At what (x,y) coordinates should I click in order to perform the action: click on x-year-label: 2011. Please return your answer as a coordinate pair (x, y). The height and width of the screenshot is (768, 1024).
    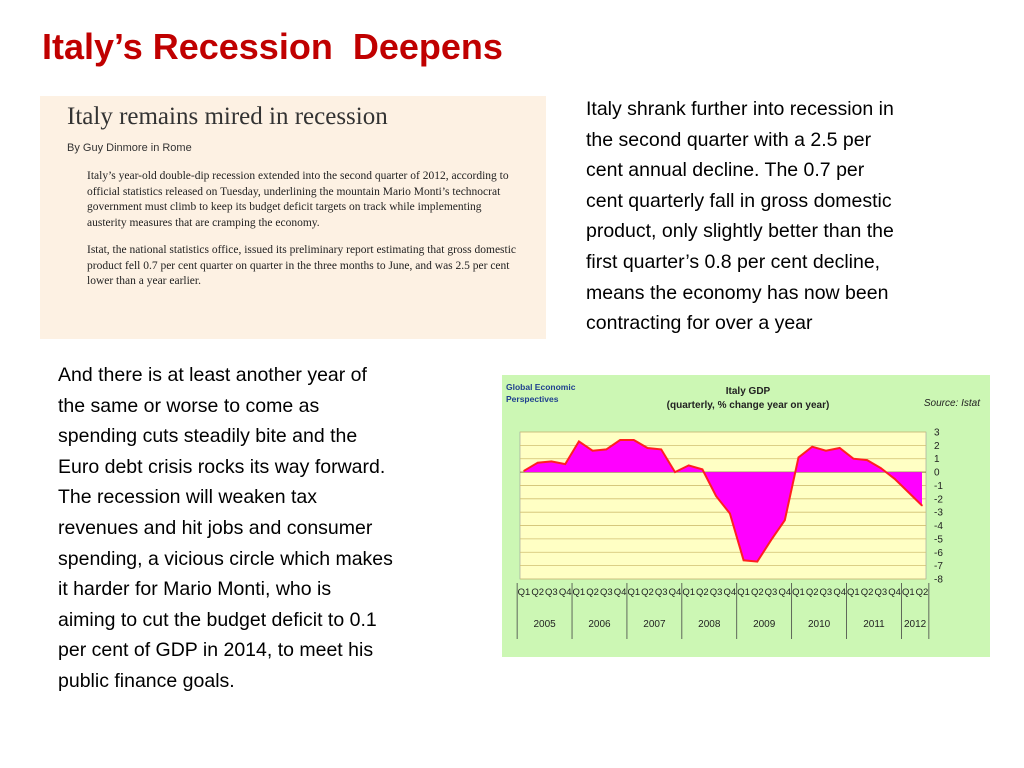
    Looking at the image, I should click on (874, 624).